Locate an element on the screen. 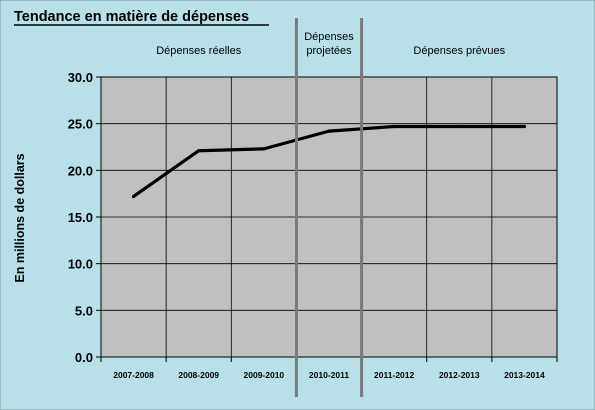  x-tick-label: 2010-2011 is located at coordinates (329, 375).